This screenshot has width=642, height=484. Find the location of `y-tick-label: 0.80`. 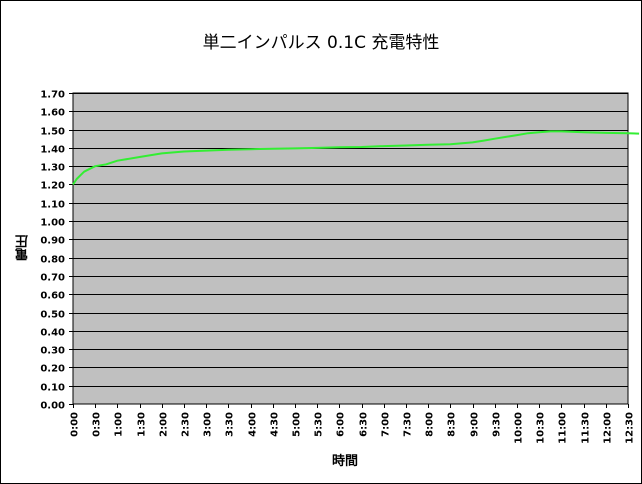

y-tick-label: 0.80 is located at coordinates (52, 260).